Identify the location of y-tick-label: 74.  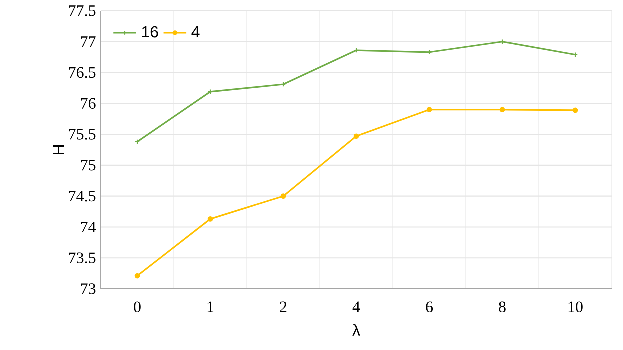
(88, 227).